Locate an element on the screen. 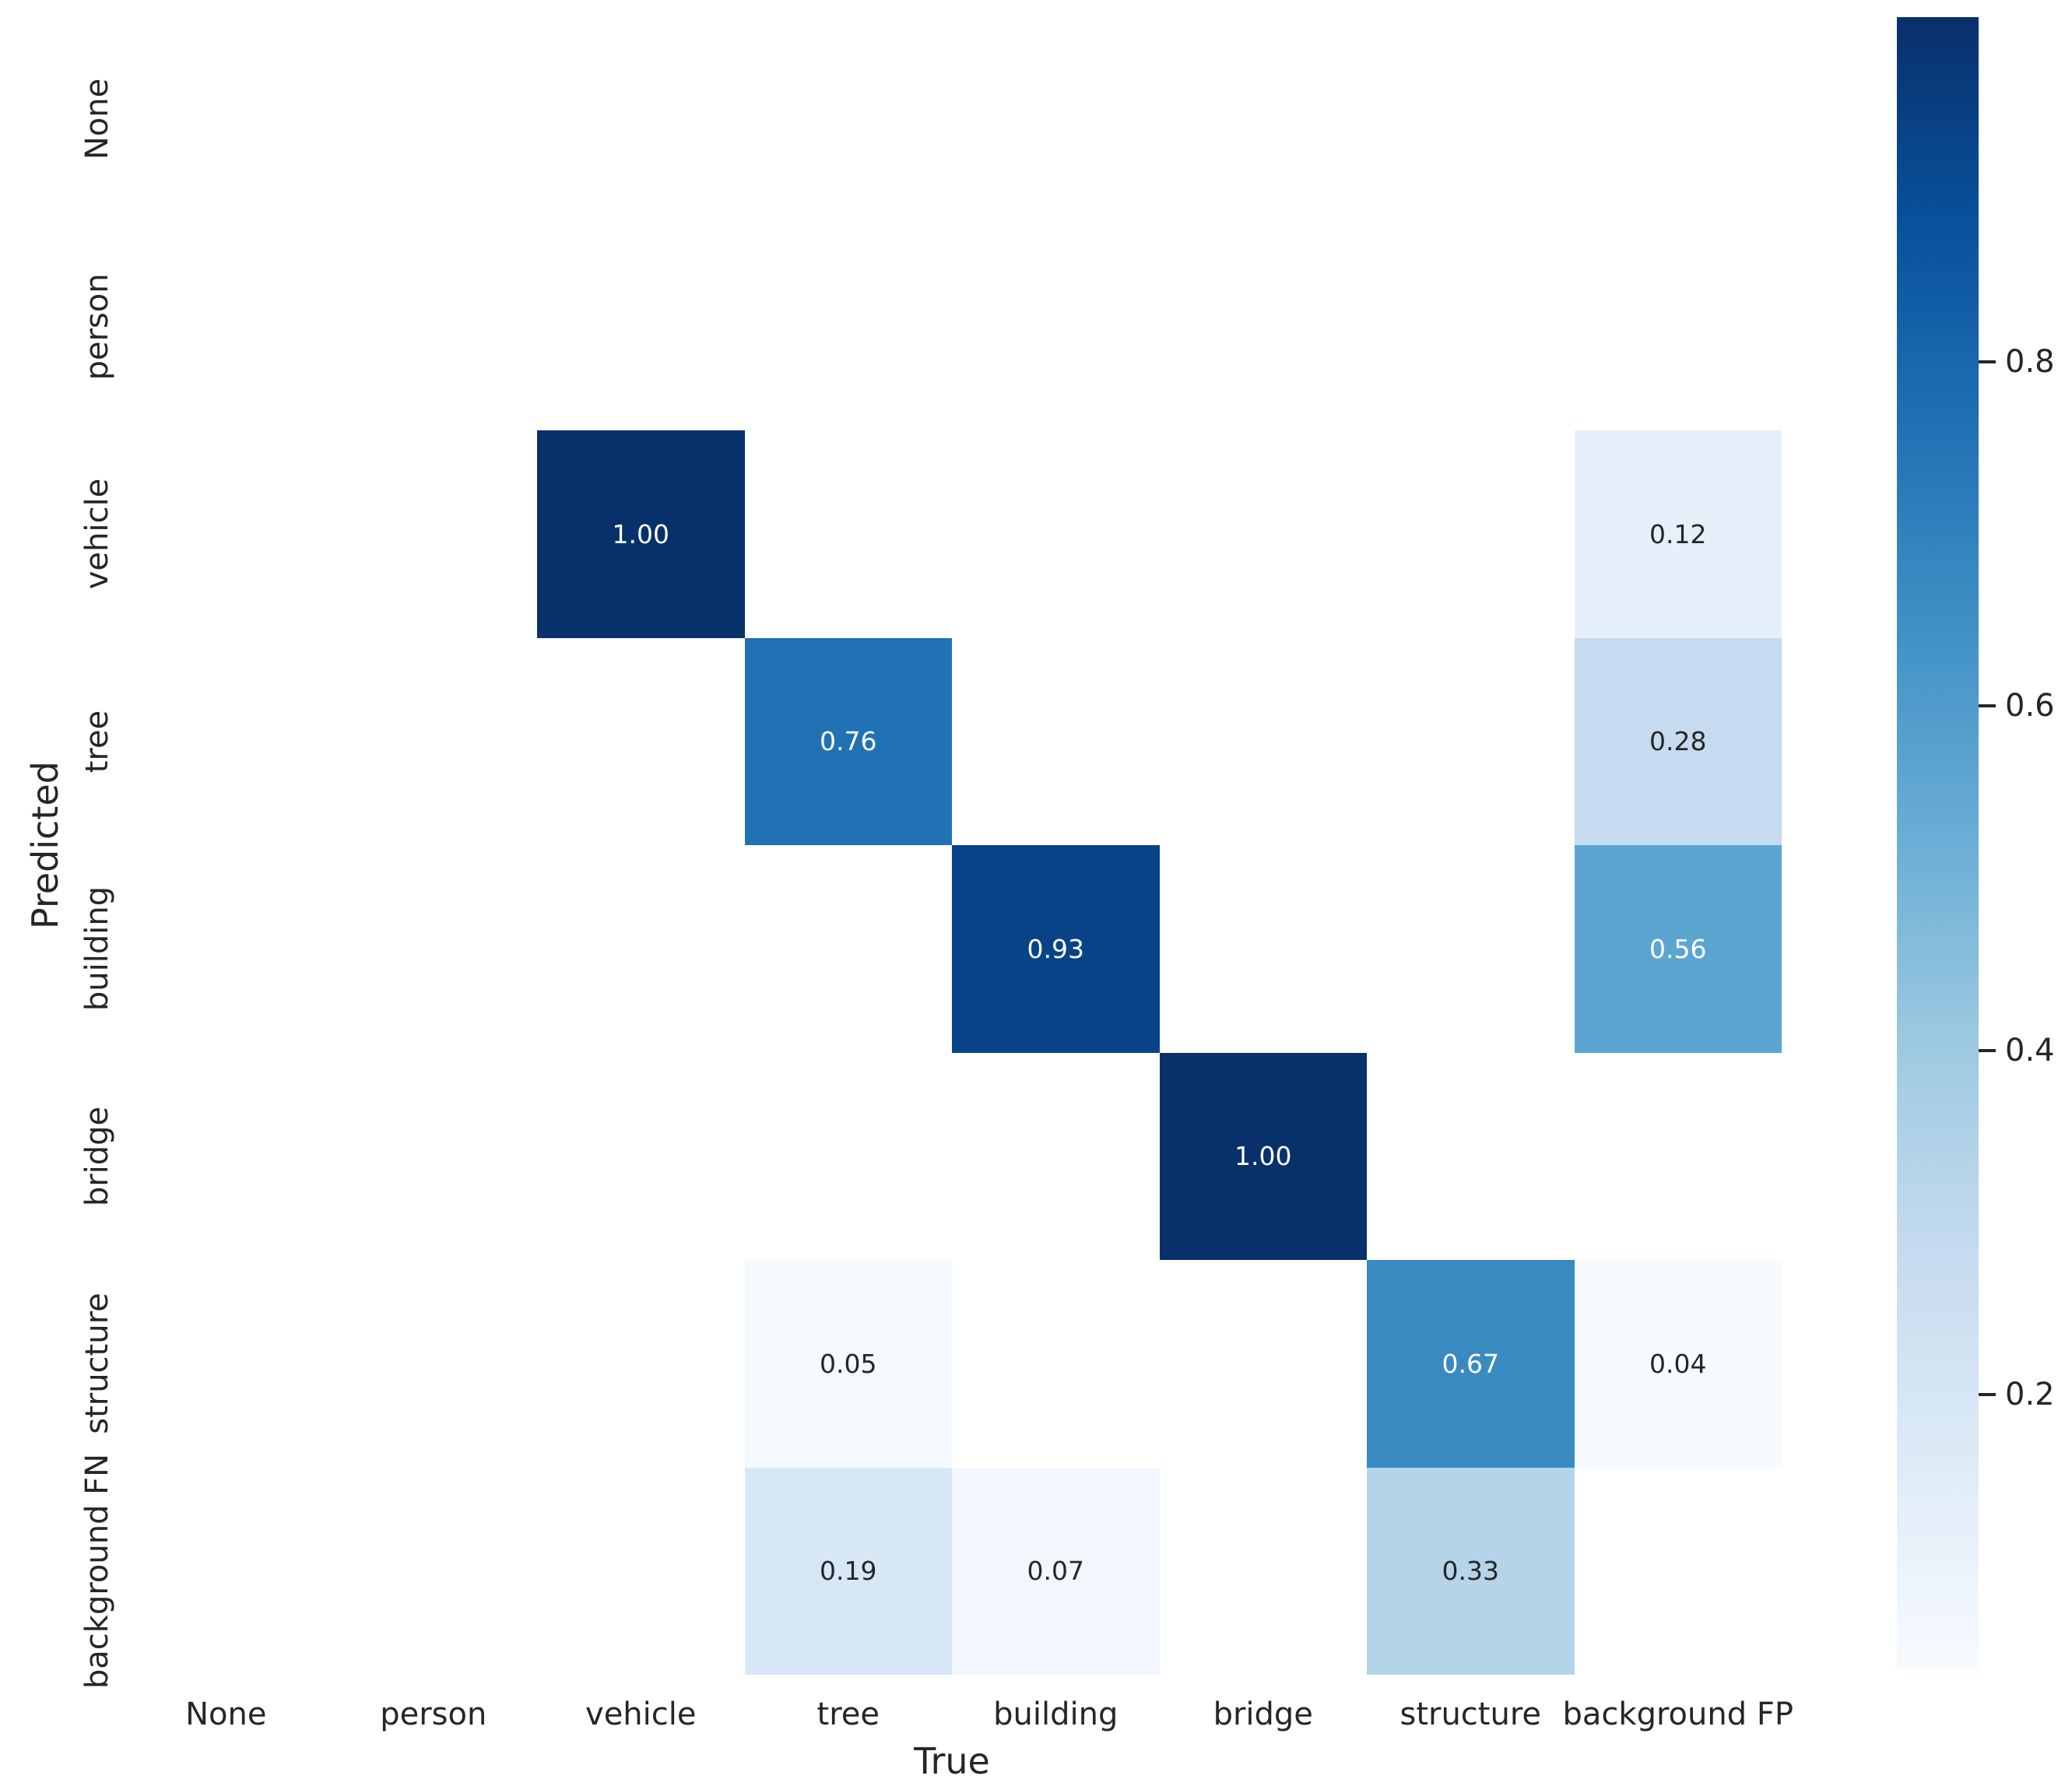 This screenshot has height=1779, width=2072. cell-value: 0.28 is located at coordinates (1678, 742).